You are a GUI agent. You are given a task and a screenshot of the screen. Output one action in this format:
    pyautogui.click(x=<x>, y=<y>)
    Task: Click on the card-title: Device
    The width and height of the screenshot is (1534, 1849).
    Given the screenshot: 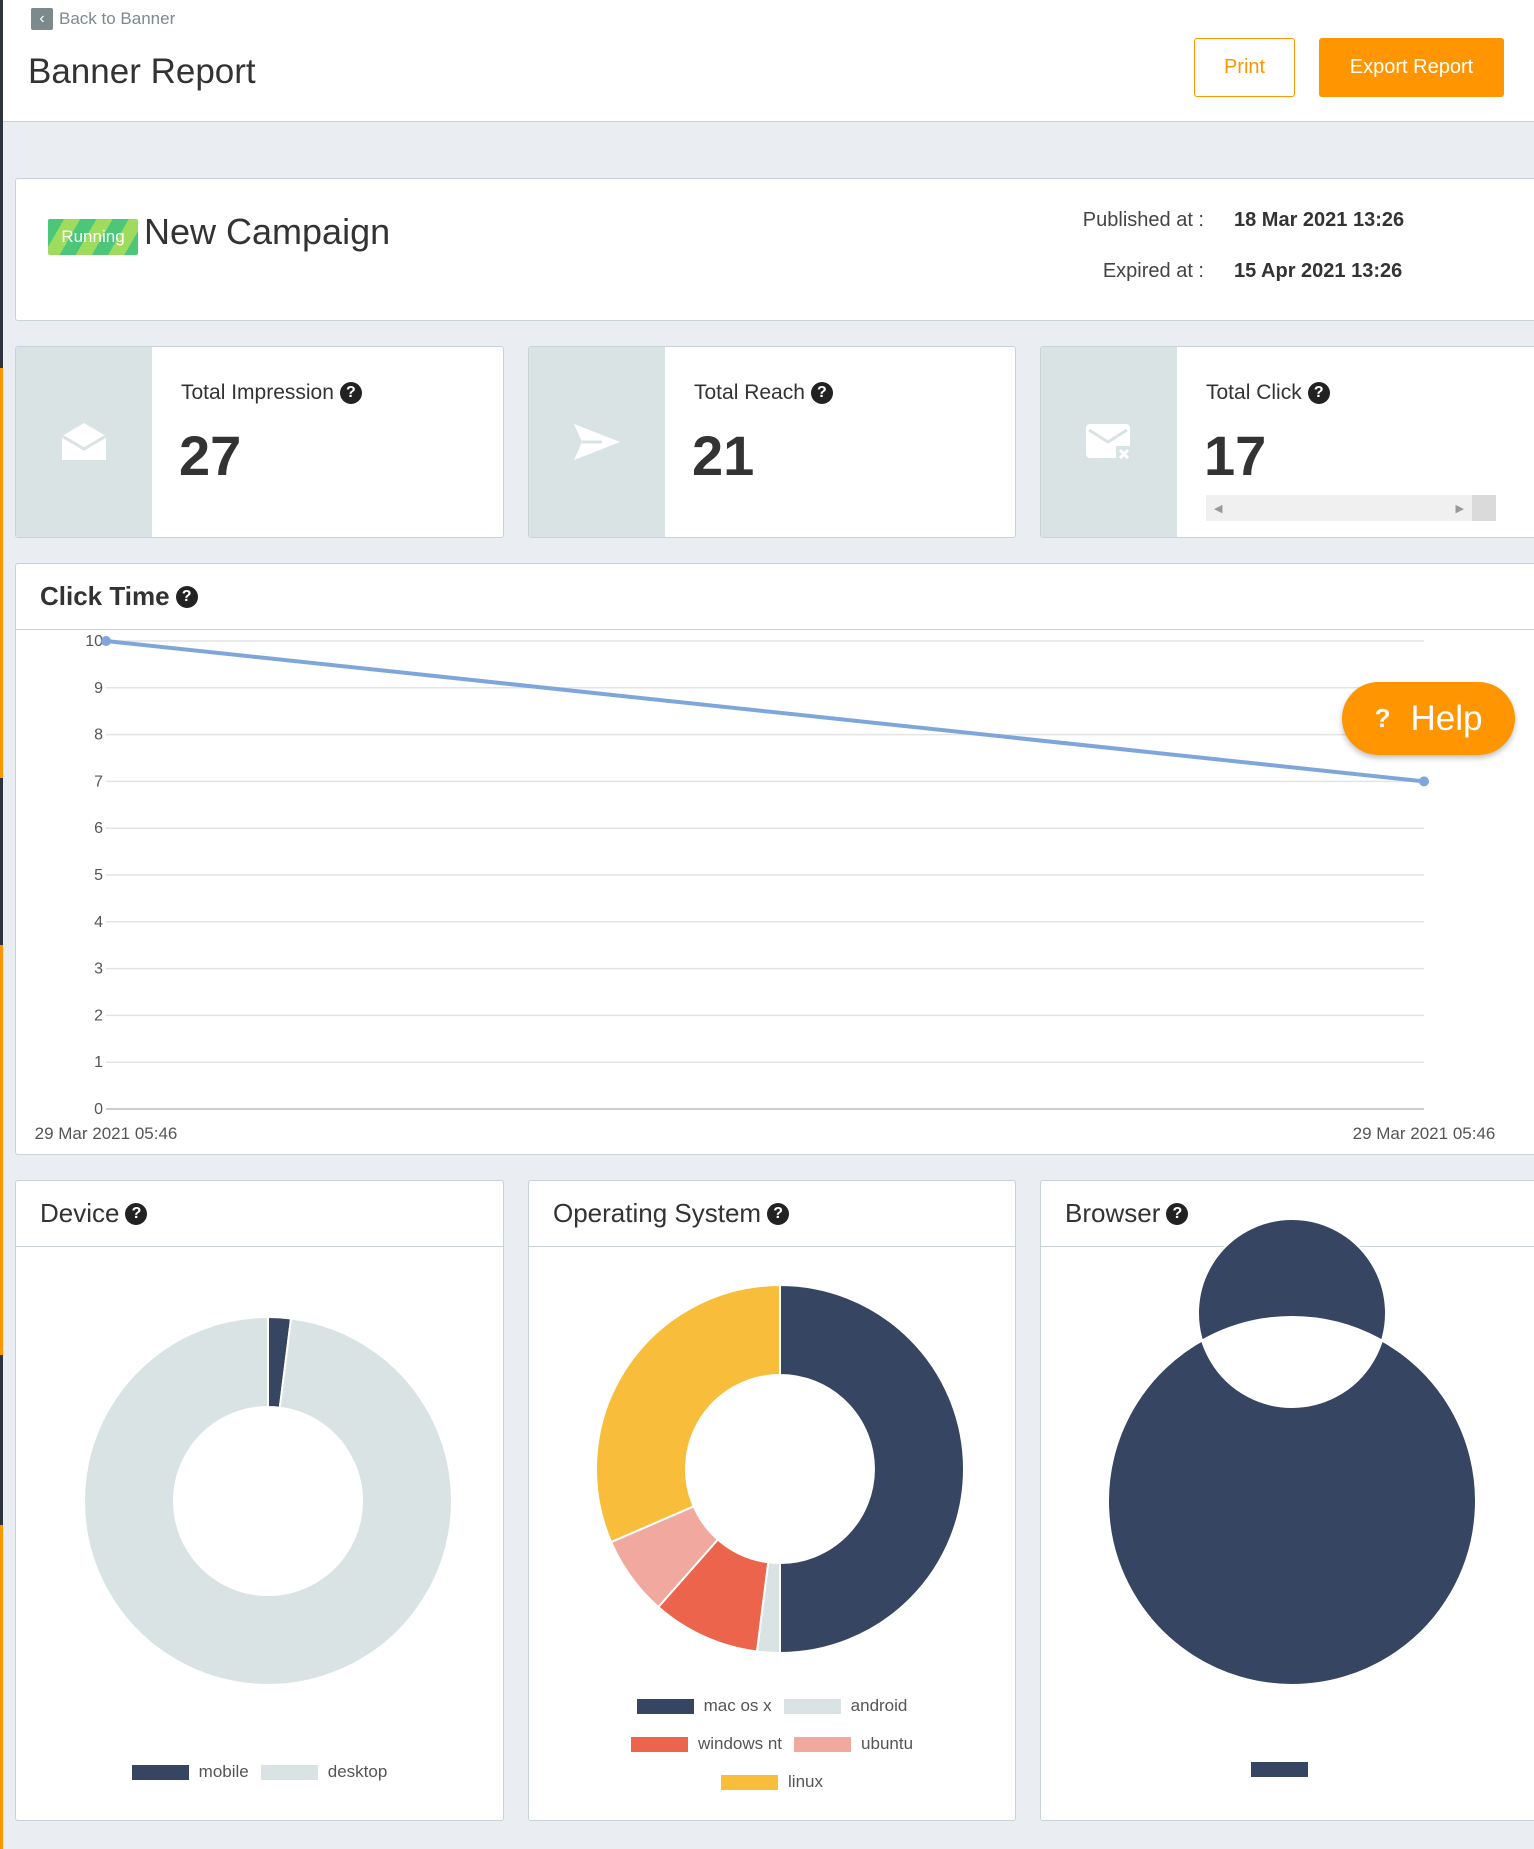 What is the action you would take?
    pyautogui.click(x=80, y=1213)
    